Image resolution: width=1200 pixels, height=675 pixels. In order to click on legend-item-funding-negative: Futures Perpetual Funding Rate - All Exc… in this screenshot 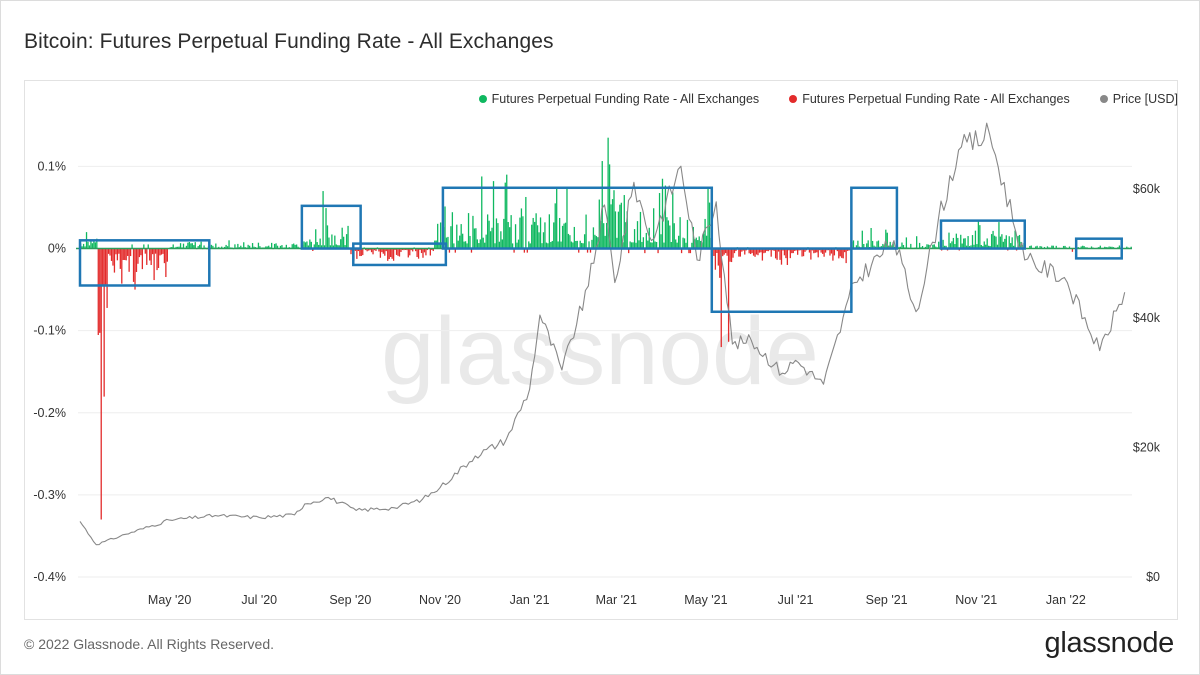, I will do `click(929, 99)`.